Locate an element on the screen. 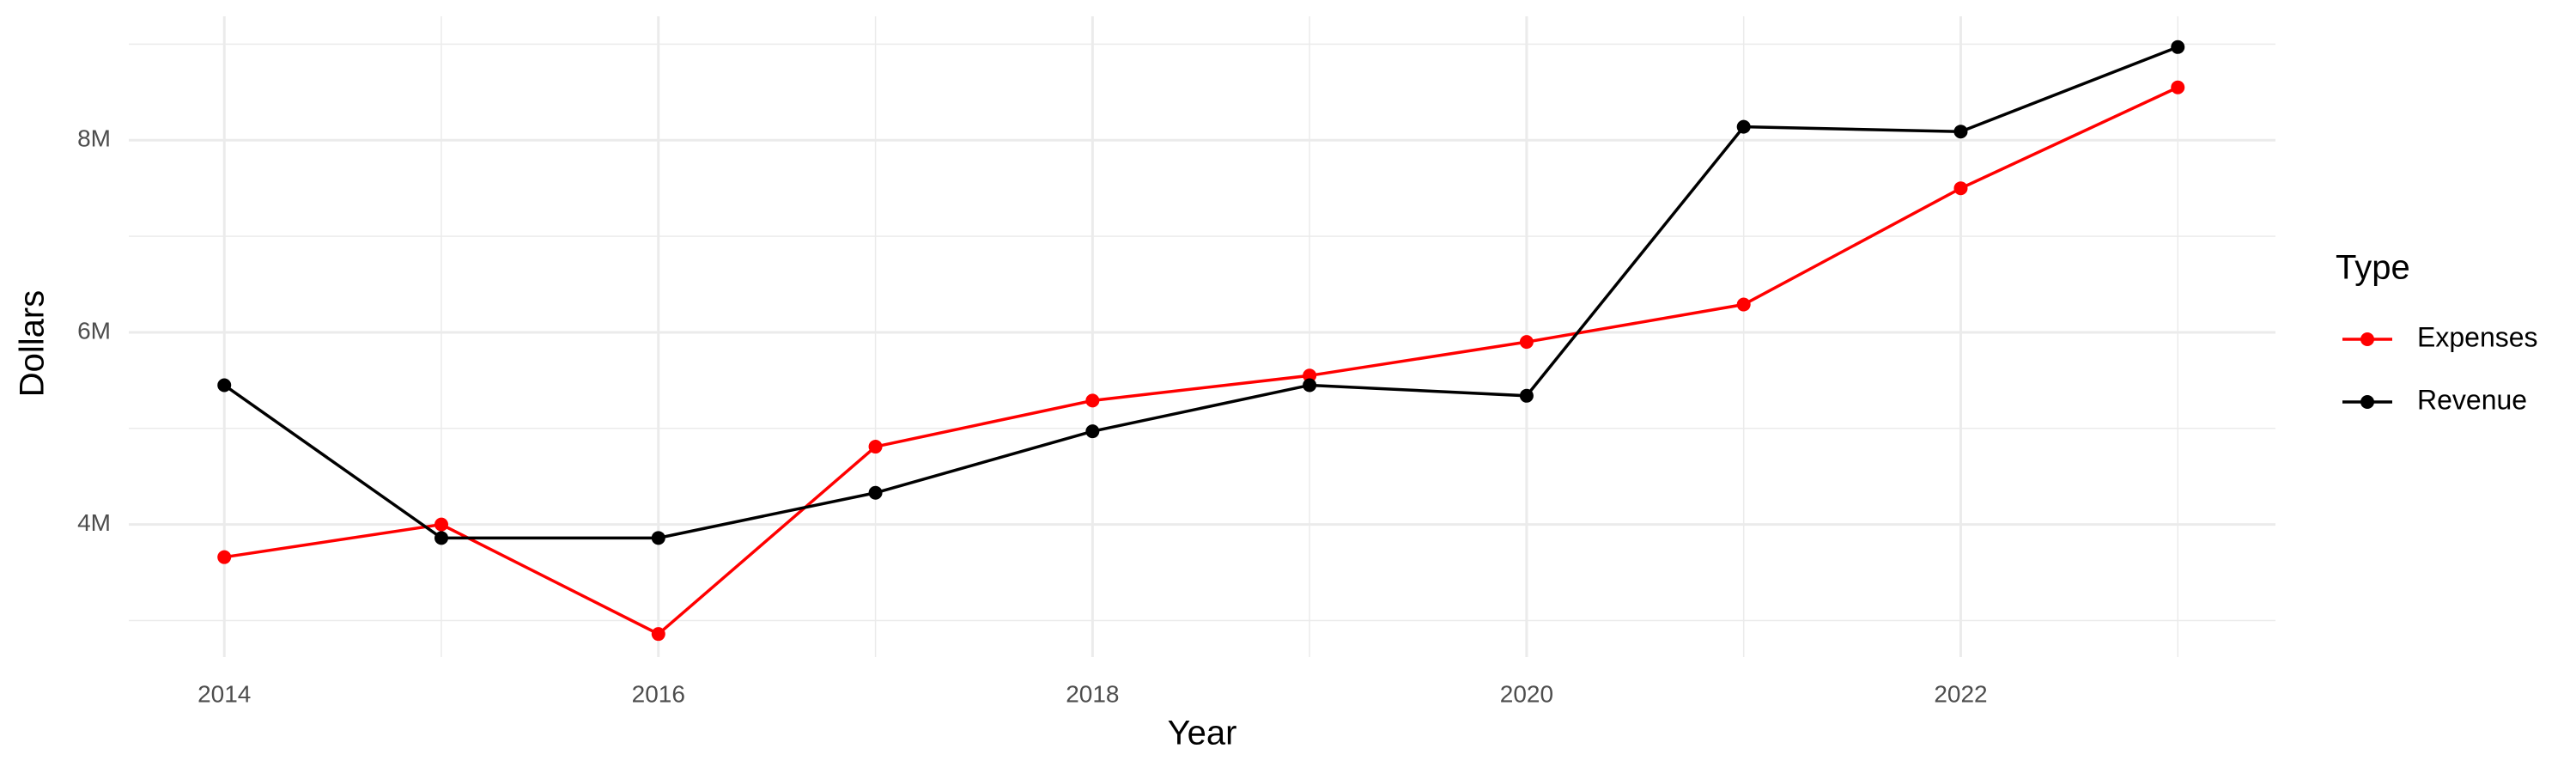  x-tick-label: 2020 is located at coordinates (1526, 693).